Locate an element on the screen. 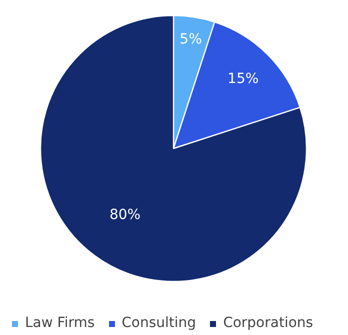 This screenshot has height=335, width=348. legend-label: Law Firms is located at coordinates (60, 323).